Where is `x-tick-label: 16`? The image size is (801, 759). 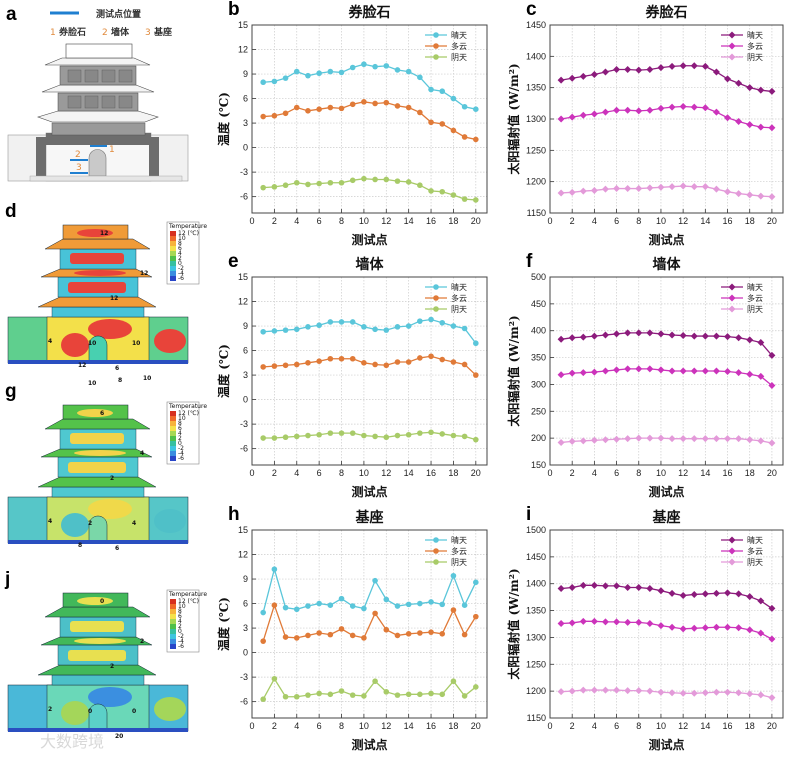 x-tick-label: 16 is located at coordinates (728, 221).